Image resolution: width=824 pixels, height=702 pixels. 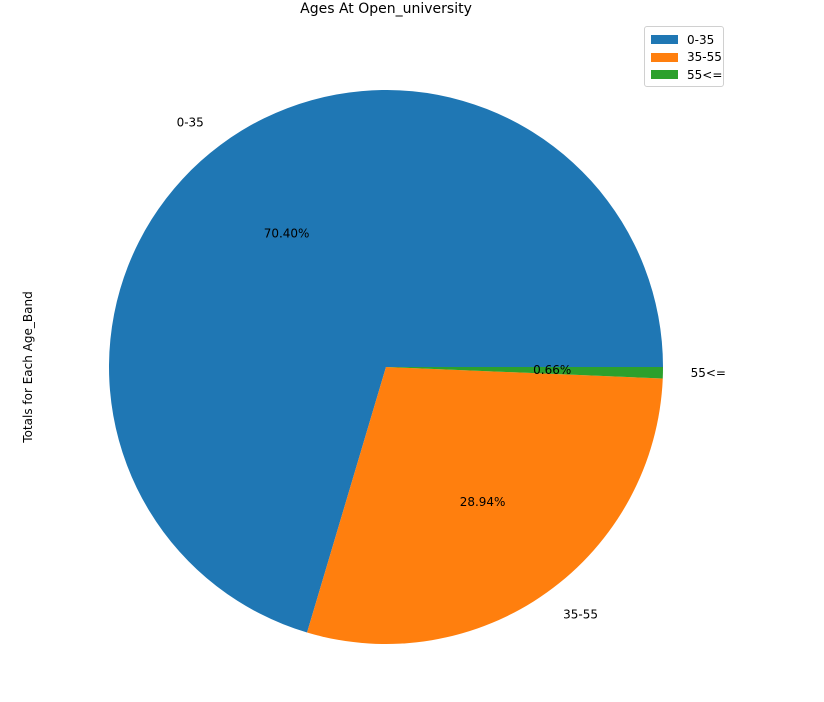 I want to click on legend: 0-35 35-55 55<=, so click(x=684, y=56).